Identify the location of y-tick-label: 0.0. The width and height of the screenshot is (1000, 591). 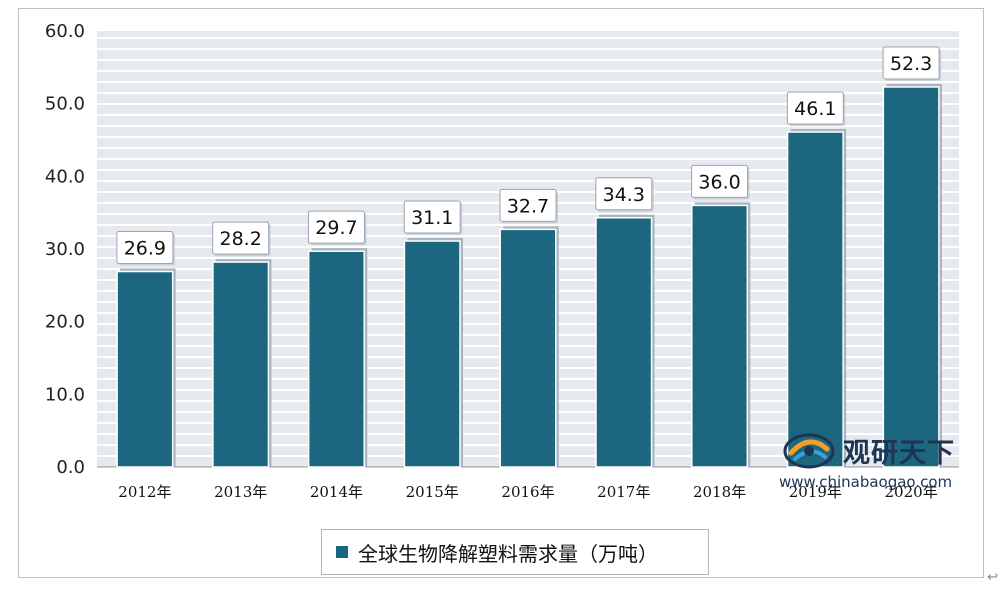
(70, 467).